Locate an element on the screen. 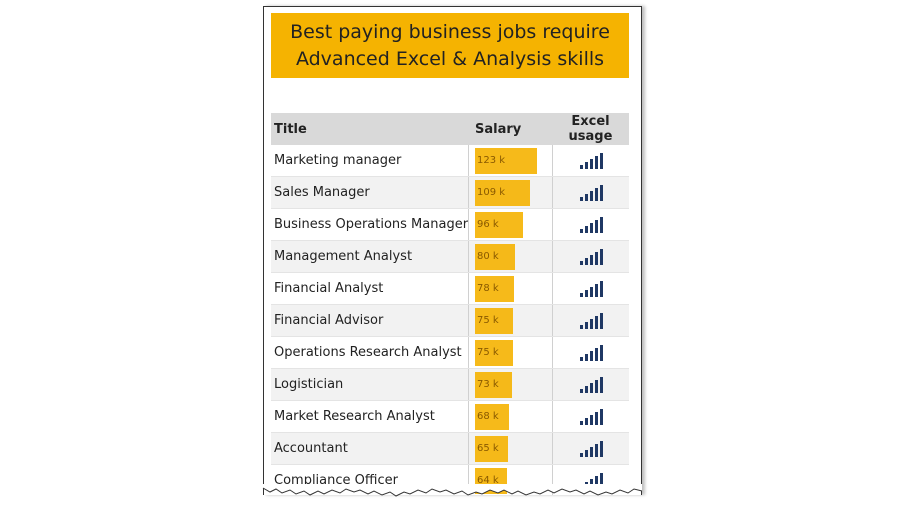 The image size is (905, 514). table-row: Business Operations Manager 96 k is located at coordinates (450, 225).